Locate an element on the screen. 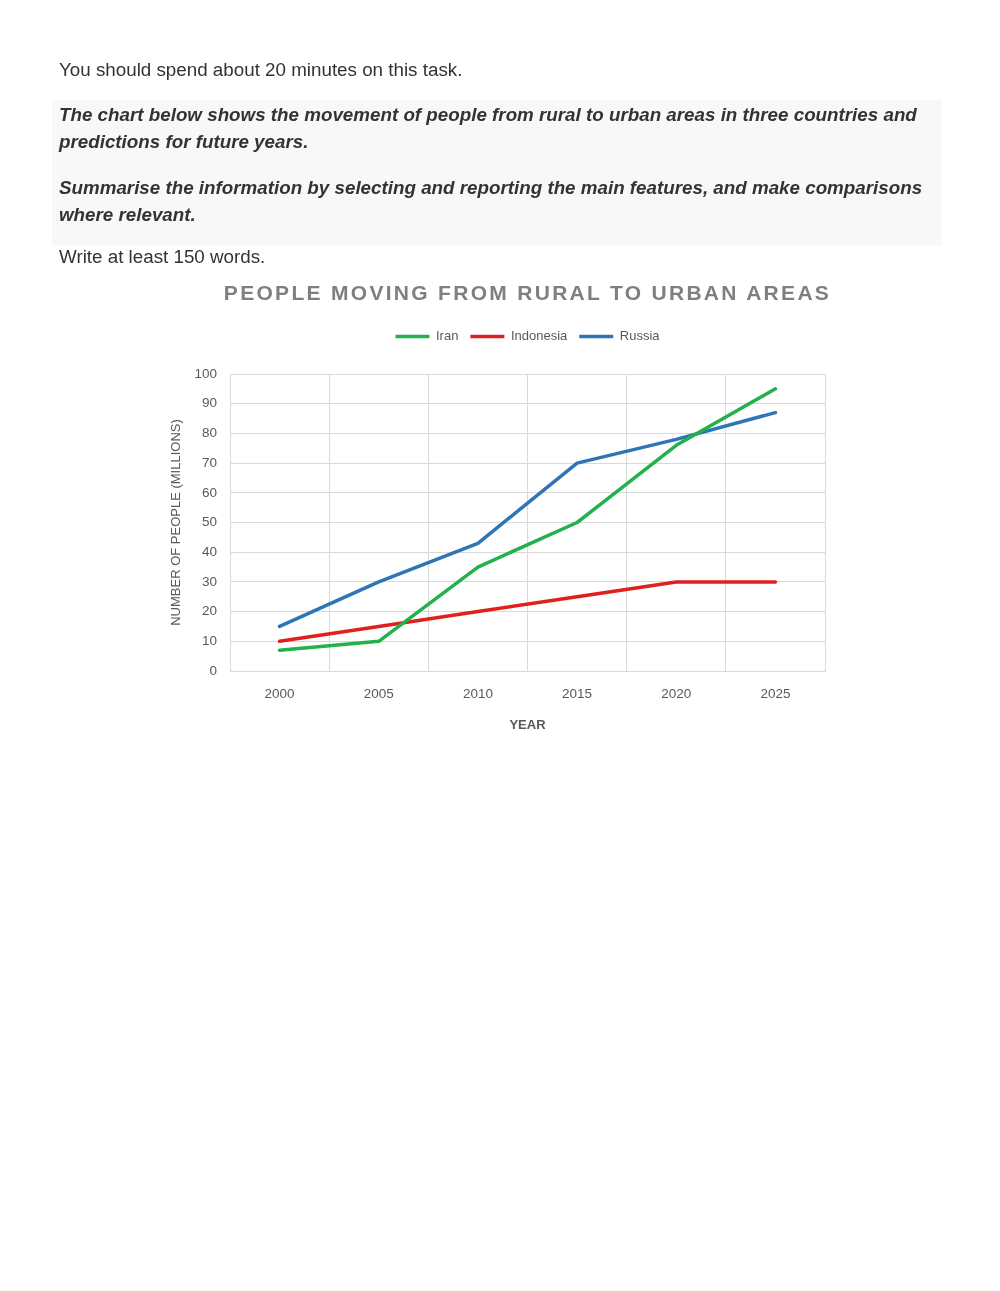 The image size is (1000, 1291). x-axis-title: YEAR is located at coordinates (528, 724).